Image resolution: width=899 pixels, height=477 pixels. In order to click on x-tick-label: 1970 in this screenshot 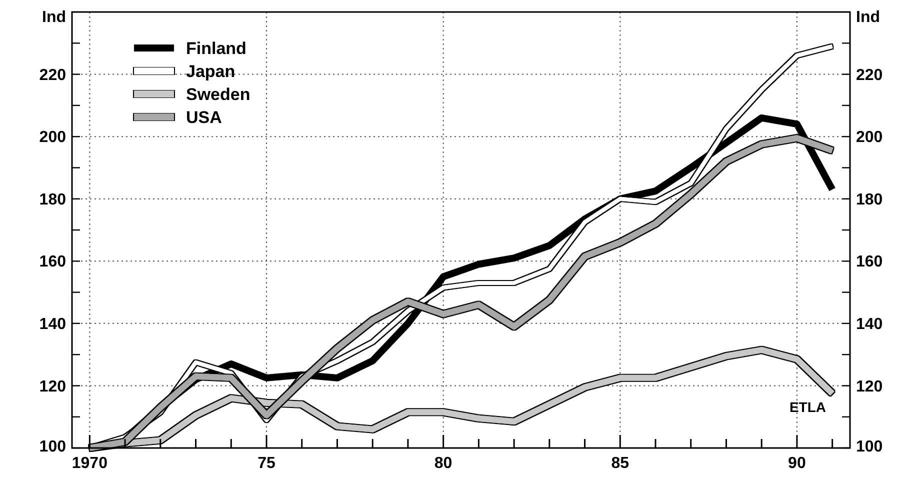, I will do `click(90, 463)`.